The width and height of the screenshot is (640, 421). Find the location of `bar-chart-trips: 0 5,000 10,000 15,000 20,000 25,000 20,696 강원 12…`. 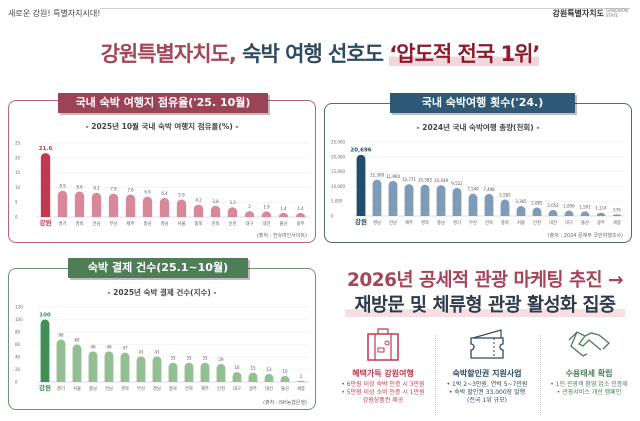

bar-chart-trips: 0 5,000 10,000 15,000 20,000 25,000 20,696 강원 12… is located at coordinates (478, 183).